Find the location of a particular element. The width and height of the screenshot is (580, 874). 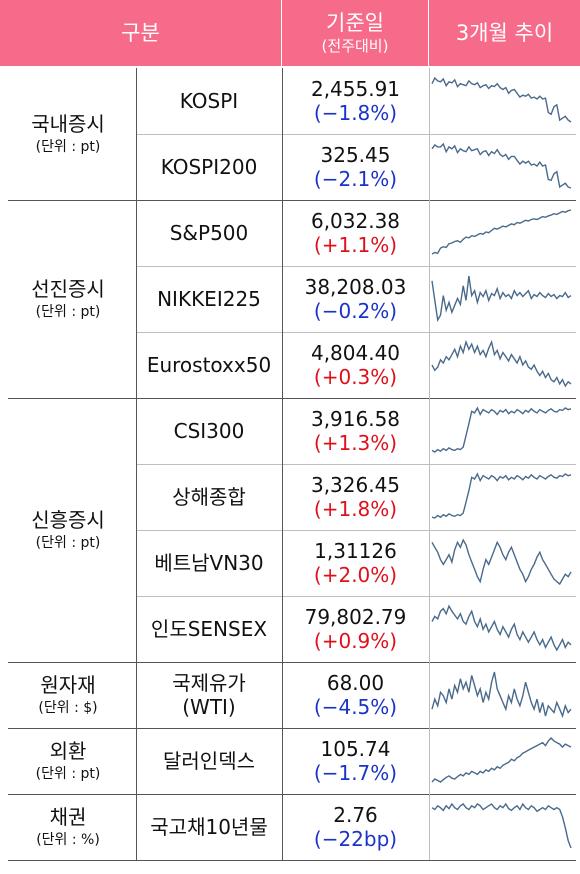

table-row: 상해종합 3,326.45 (+1.8%) is located at coordinates (290, 497).